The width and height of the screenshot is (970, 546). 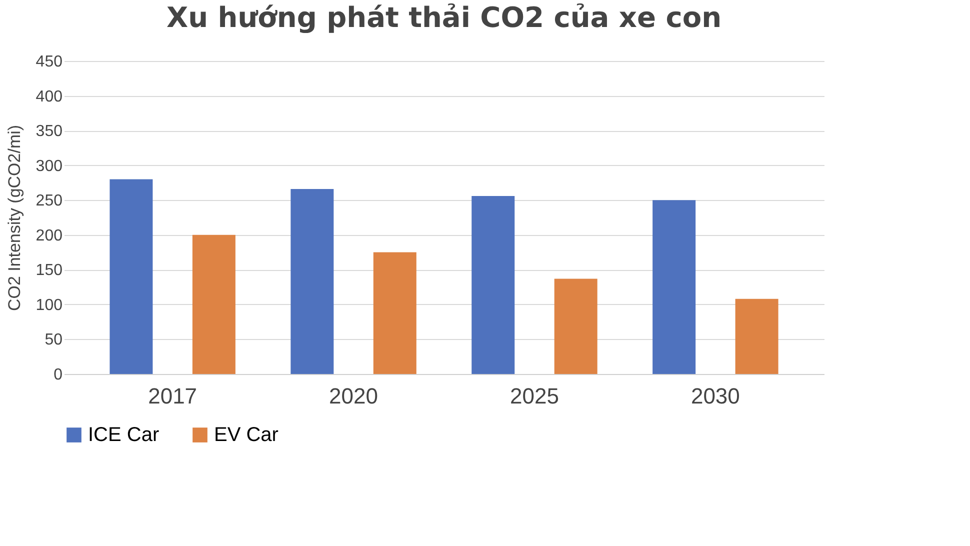 What do you see at coordinates (353, 396) in the screenshot?
I see `x-tick-label: 2020` at bounding box center [353, 396].